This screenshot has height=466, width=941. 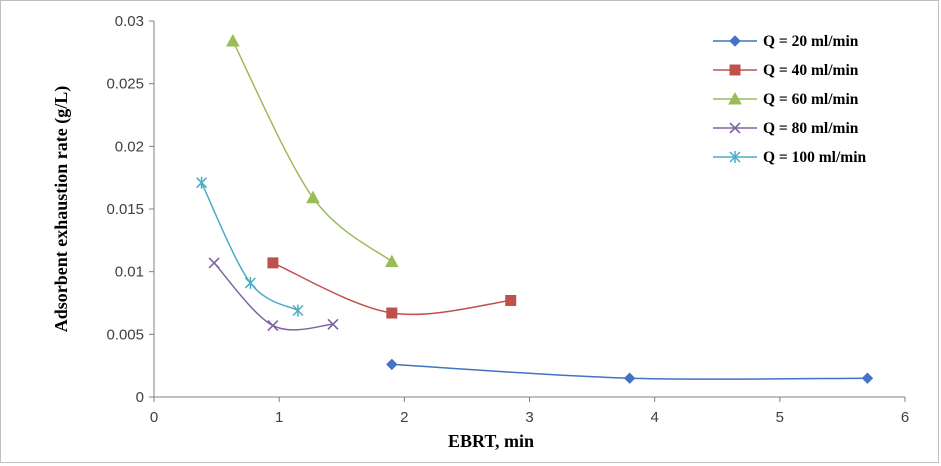 What do you see at coordinates (154, 417) in the screenshot?
I see `x-tick-label: 0` at bounding box center [154, 417].